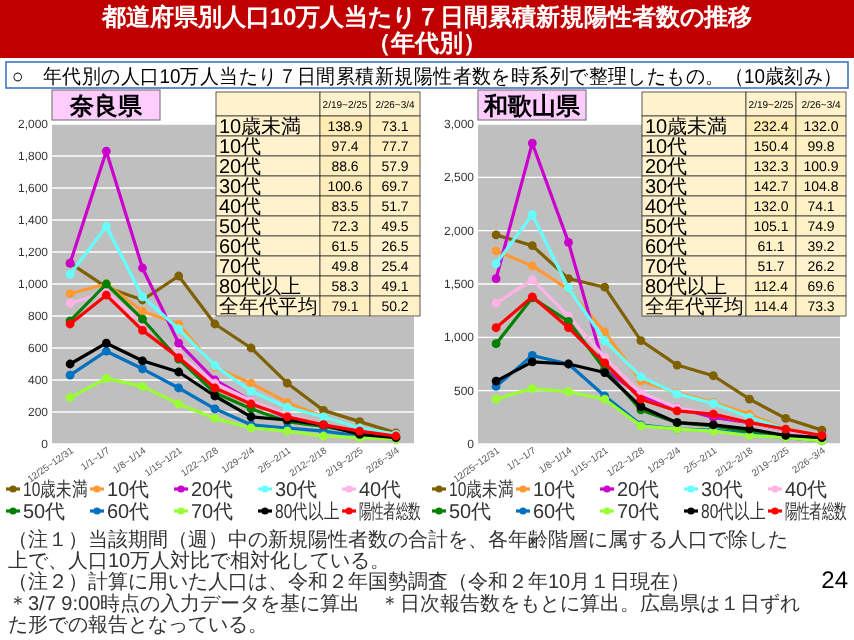 Image resolution: width=854 pixels, height=640 pixels. What do you see at coordinates (349, 582) in the screenshot?
I see `text: （注２）計算に用いた人口は、令和２年国勢調査（令和２年10月１日現在）` at bounding box center [349, 582].